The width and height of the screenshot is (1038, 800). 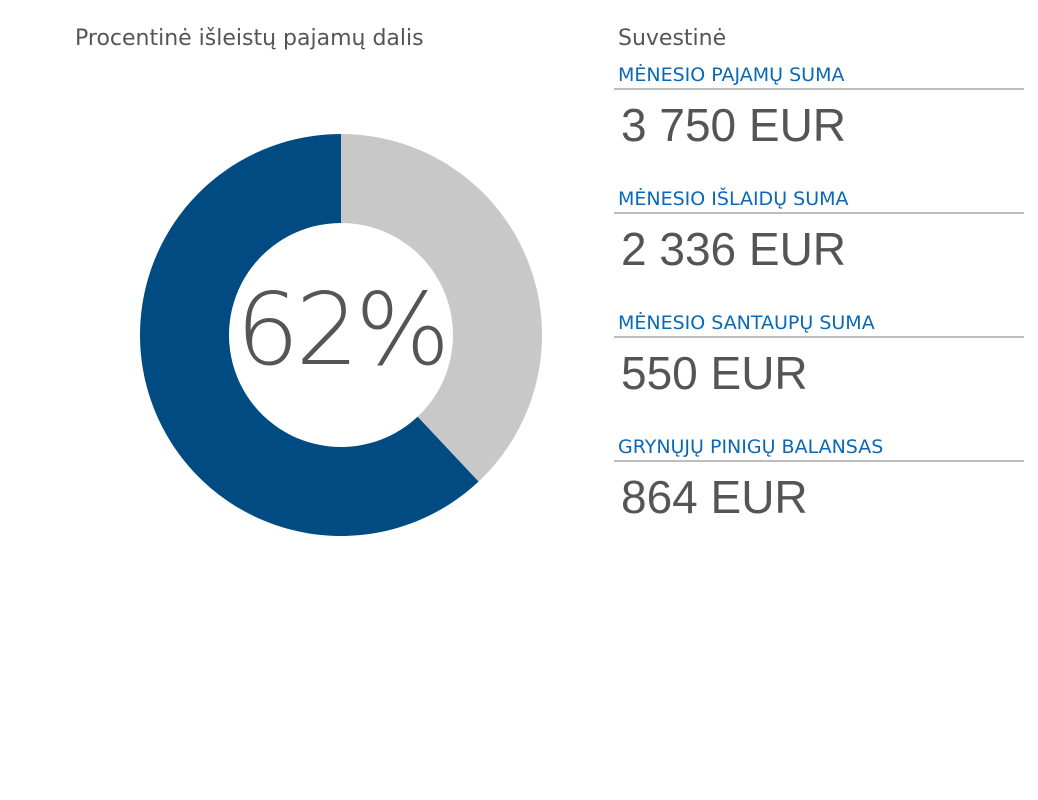 I want to click on summary-item-savings: MĖNESIO SANTAUPŲ SUMA 550 EUR, so click(x=819, y=359).